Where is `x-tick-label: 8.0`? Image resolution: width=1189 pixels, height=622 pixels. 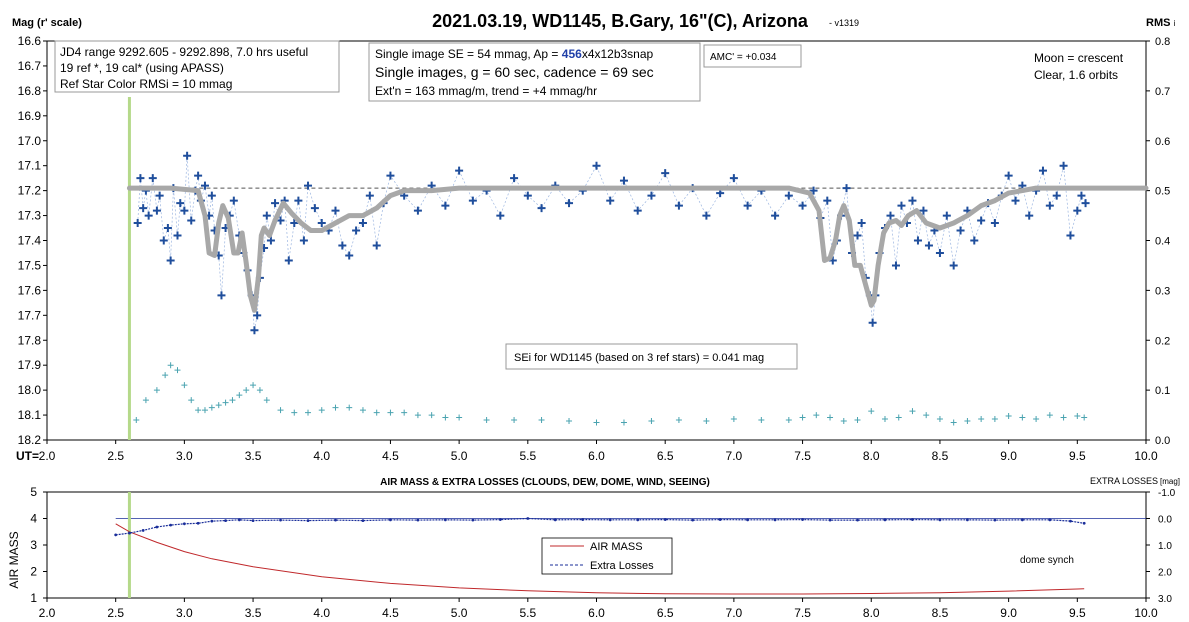 x-tick-label: 8.0 is located at coordinates (871, 456).